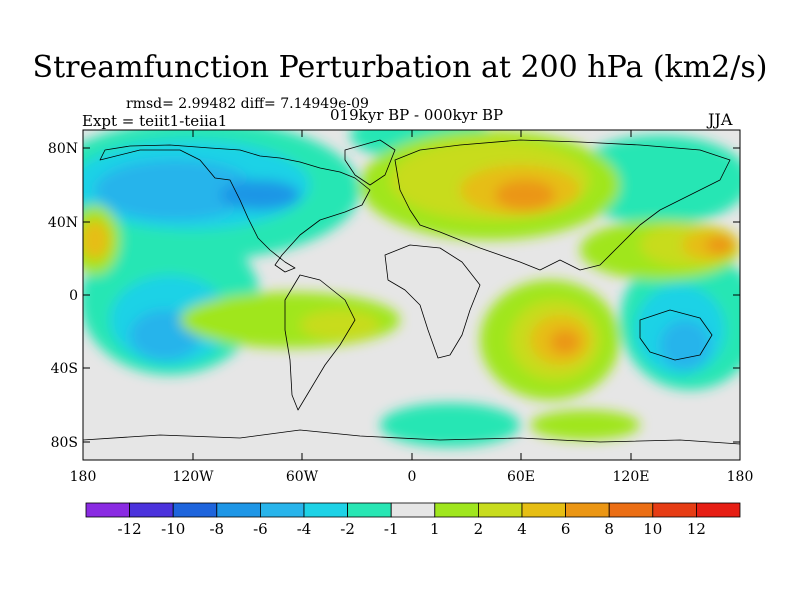 Image resolution: width=800 pixels, height=600 pixels. What do you see at coordinates (260, 529) in the screenshot?
I see `colorbar-label: -6` at bounding box center [260, 529].